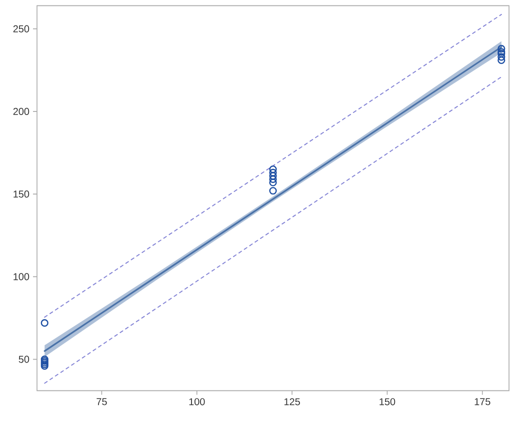 The image size is (512, 431). I want to click on y-tick-label: 200, so click(21, 111).